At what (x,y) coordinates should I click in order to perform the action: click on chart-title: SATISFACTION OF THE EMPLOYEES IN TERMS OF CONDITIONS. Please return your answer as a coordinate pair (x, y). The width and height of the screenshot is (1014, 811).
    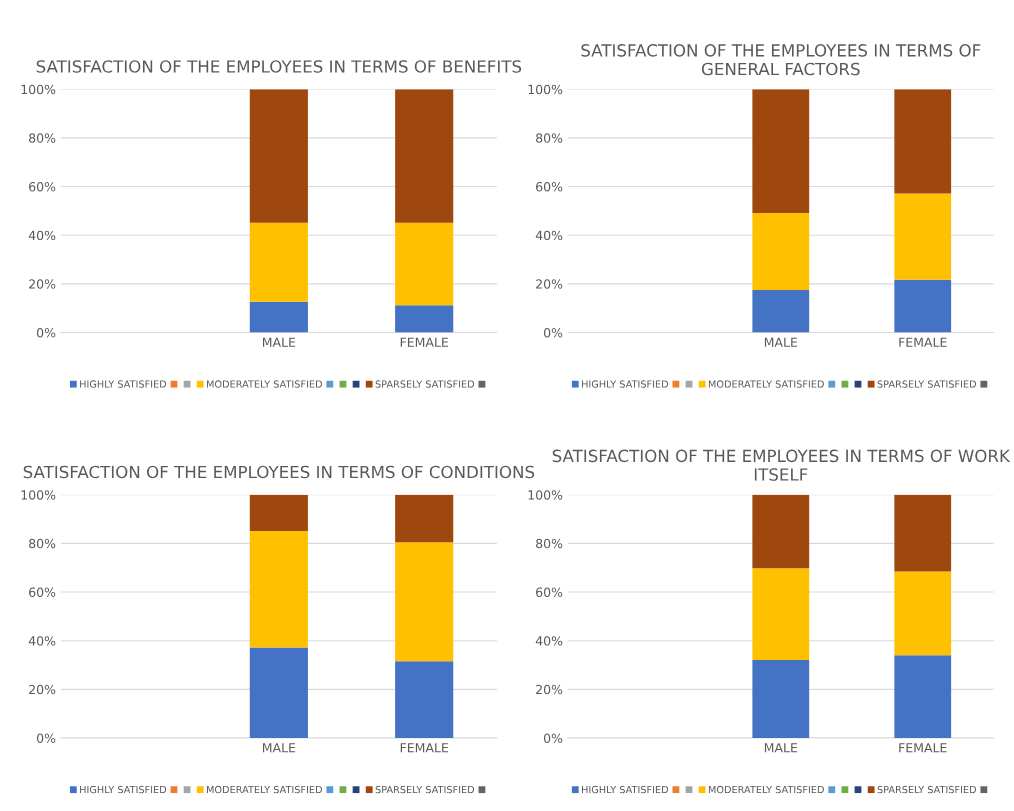
    Looking at the image, I should click on (279, 472).